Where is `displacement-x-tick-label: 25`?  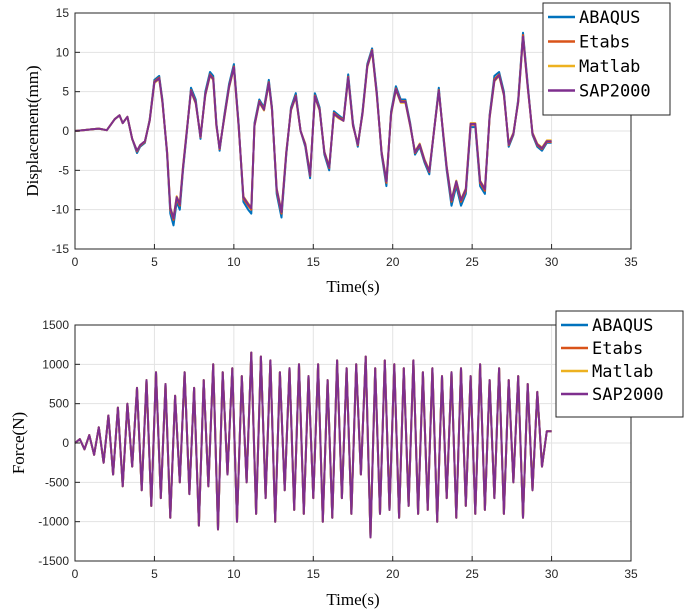
displacement-x-tick-label: 25 is located at coordinates (472, 262).